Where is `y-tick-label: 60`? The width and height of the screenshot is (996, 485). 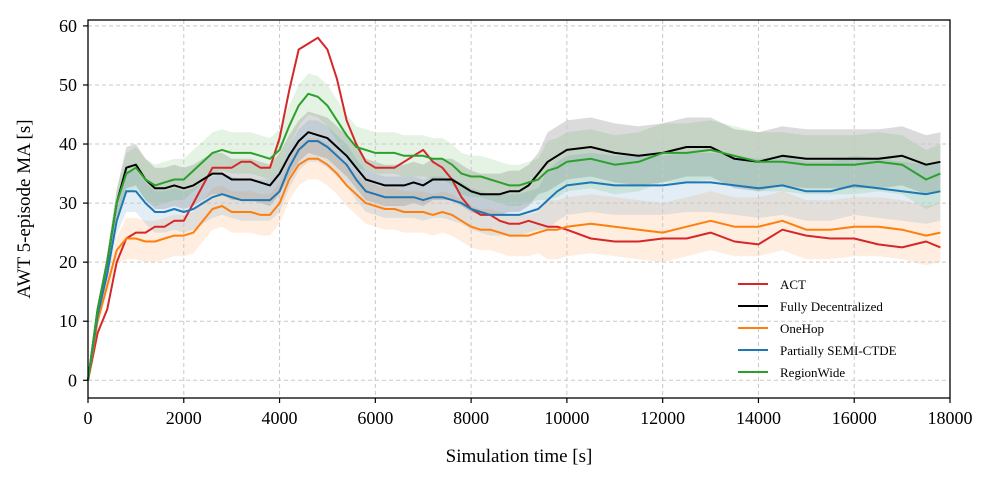
y-tick-label: 60 is located at coordinates (68, 26).